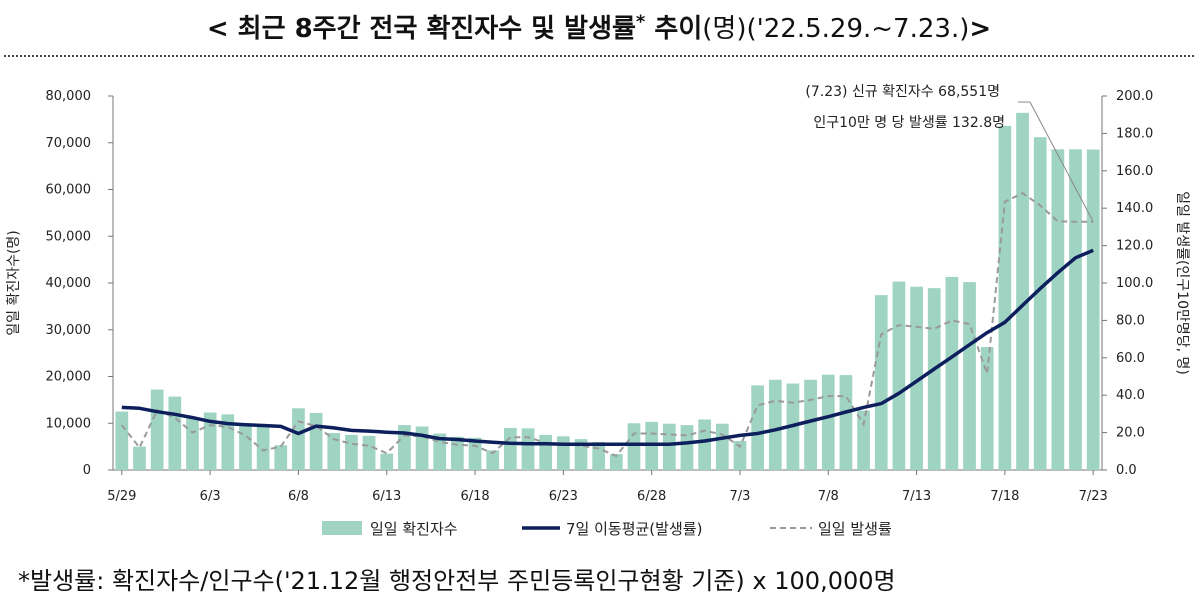 The height and width of the screenshot is (597, 1198). I want to click on x-tick-label: 6/23, so click(563, 496).